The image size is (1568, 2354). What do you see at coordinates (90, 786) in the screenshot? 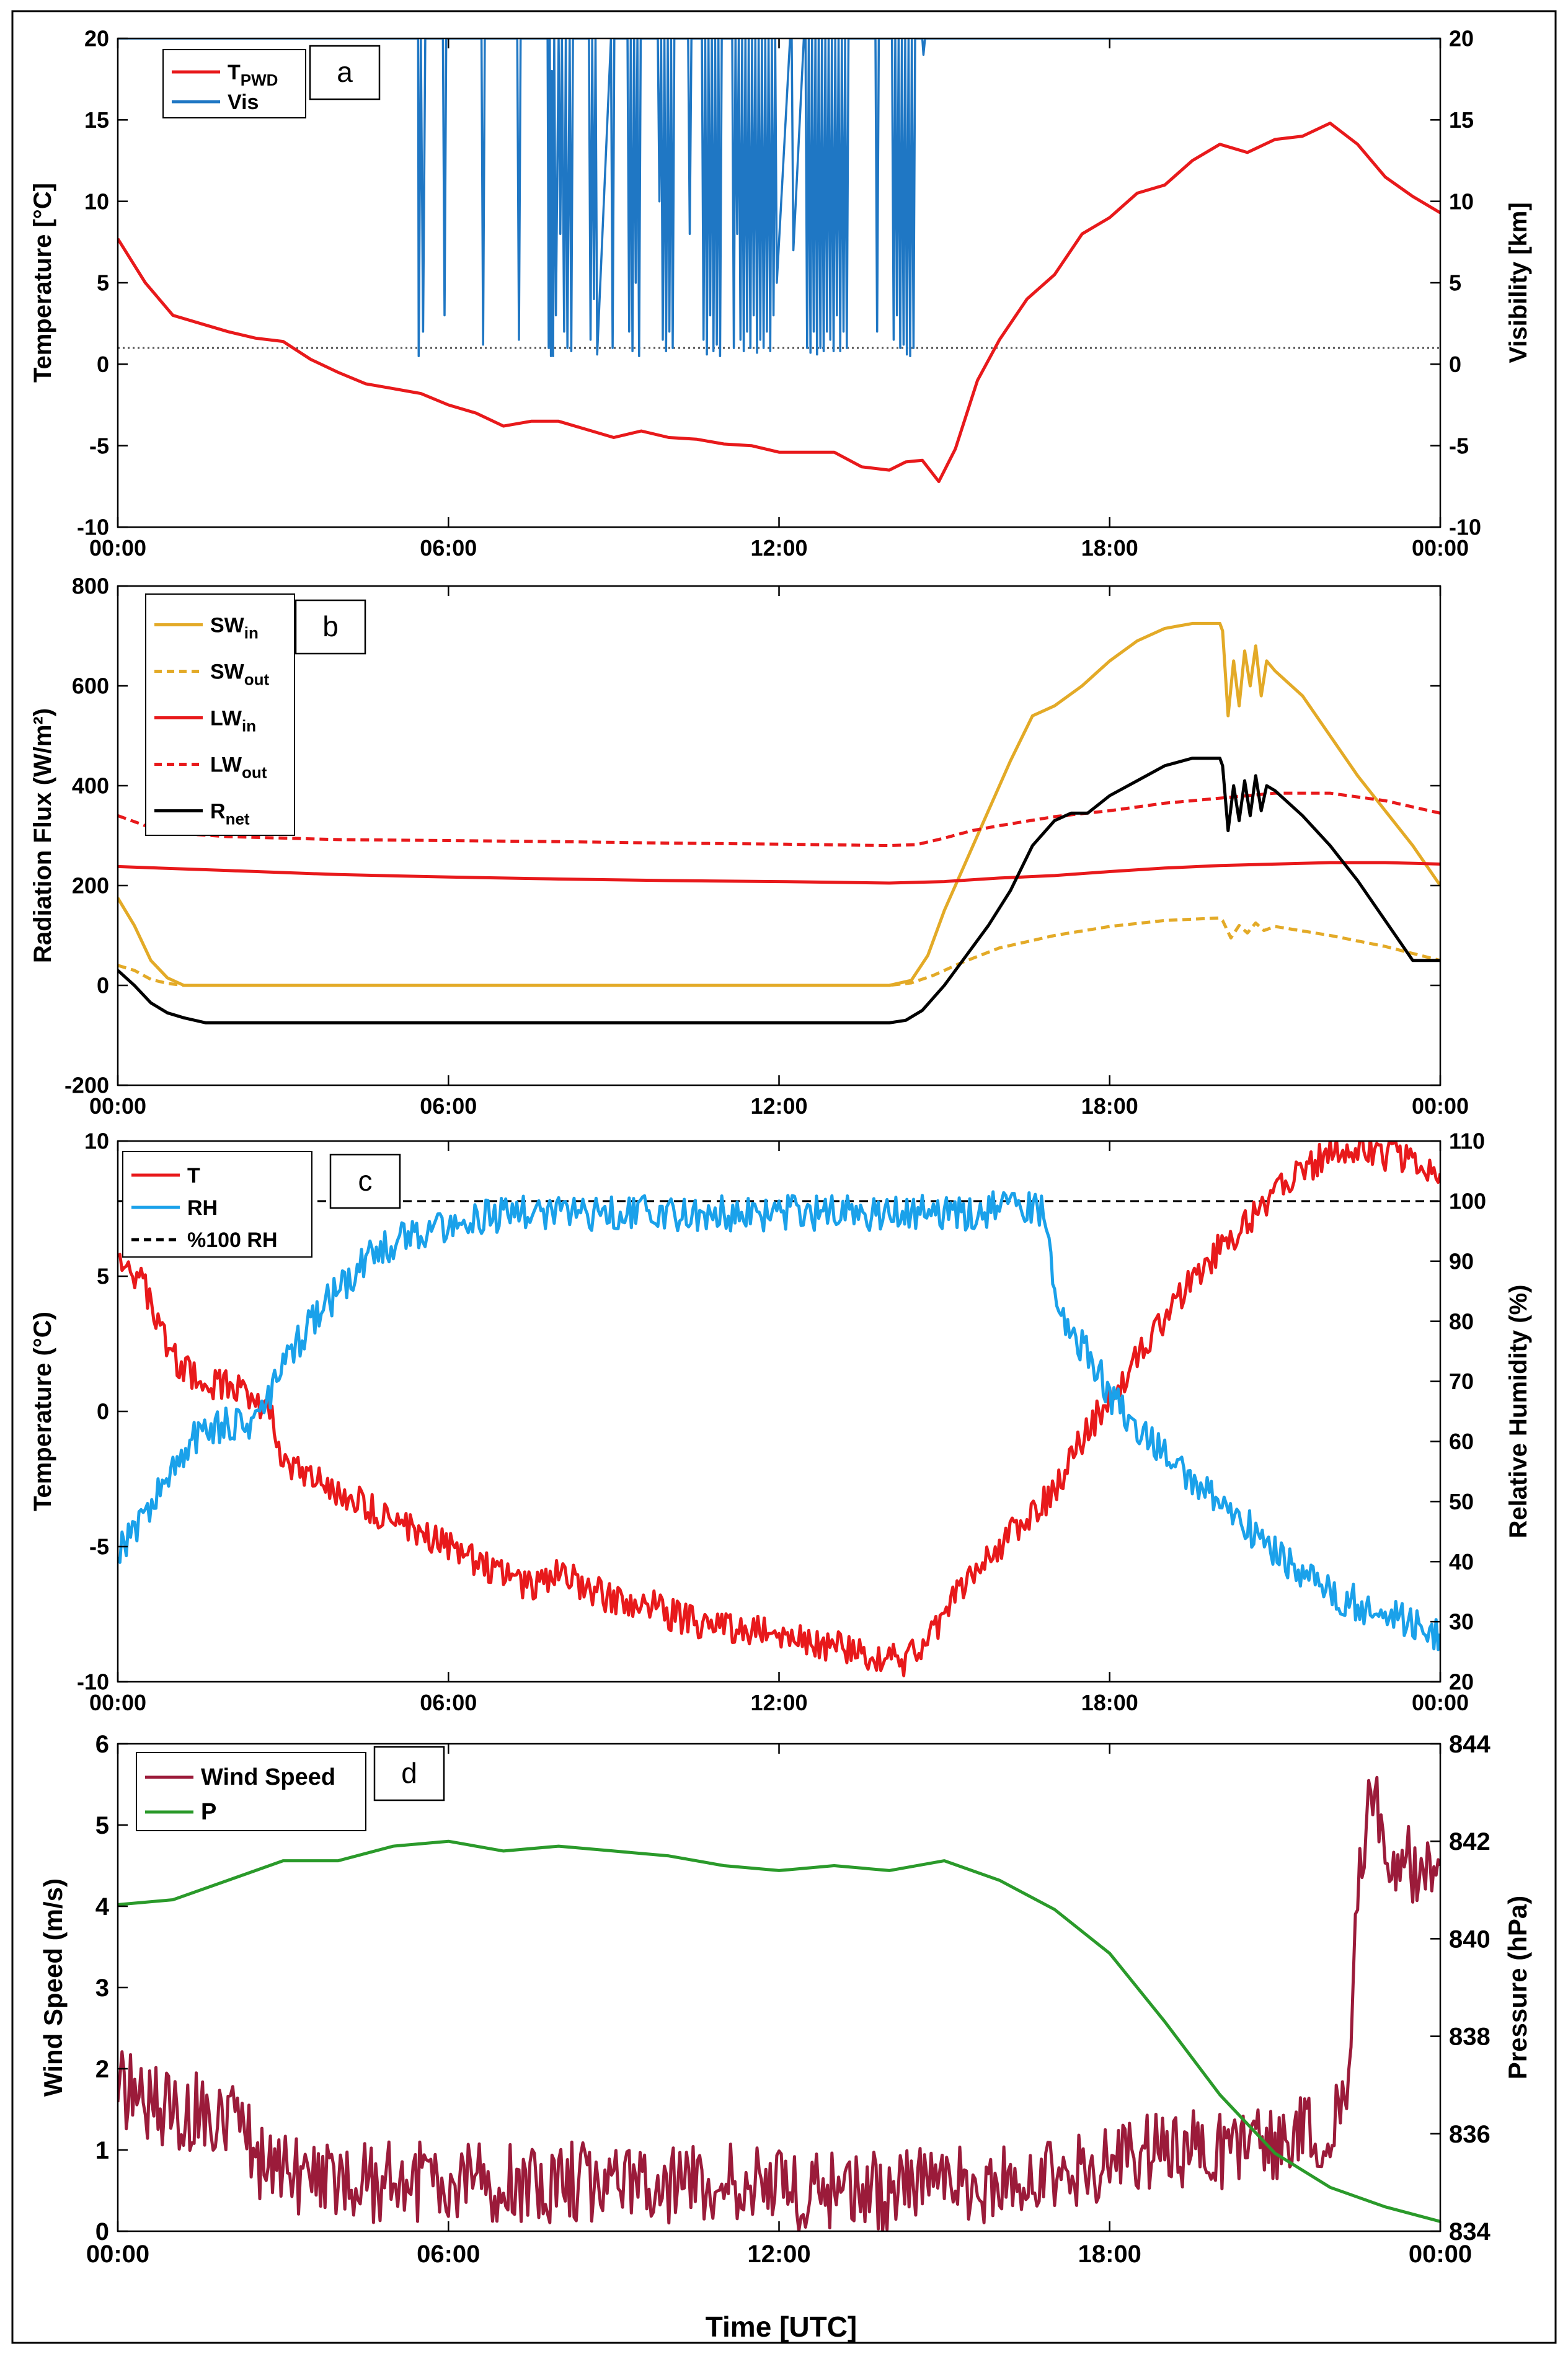
I see `y-tick-label: 400` at bounding box center [90, 786].